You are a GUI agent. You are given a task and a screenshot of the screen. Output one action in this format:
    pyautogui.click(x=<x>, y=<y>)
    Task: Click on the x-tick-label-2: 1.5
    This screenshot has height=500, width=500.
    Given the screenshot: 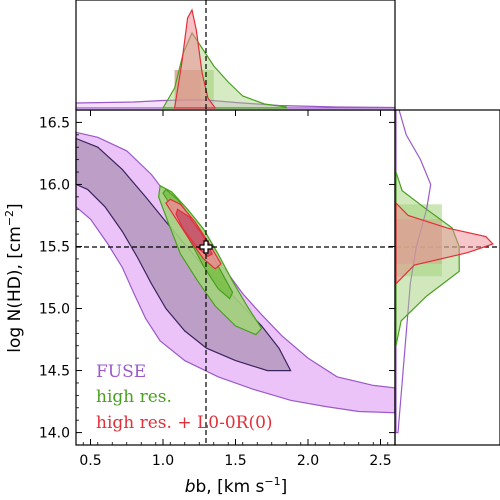 What is the action you would take?
    pyautogui.click(x=235, y=461)
    